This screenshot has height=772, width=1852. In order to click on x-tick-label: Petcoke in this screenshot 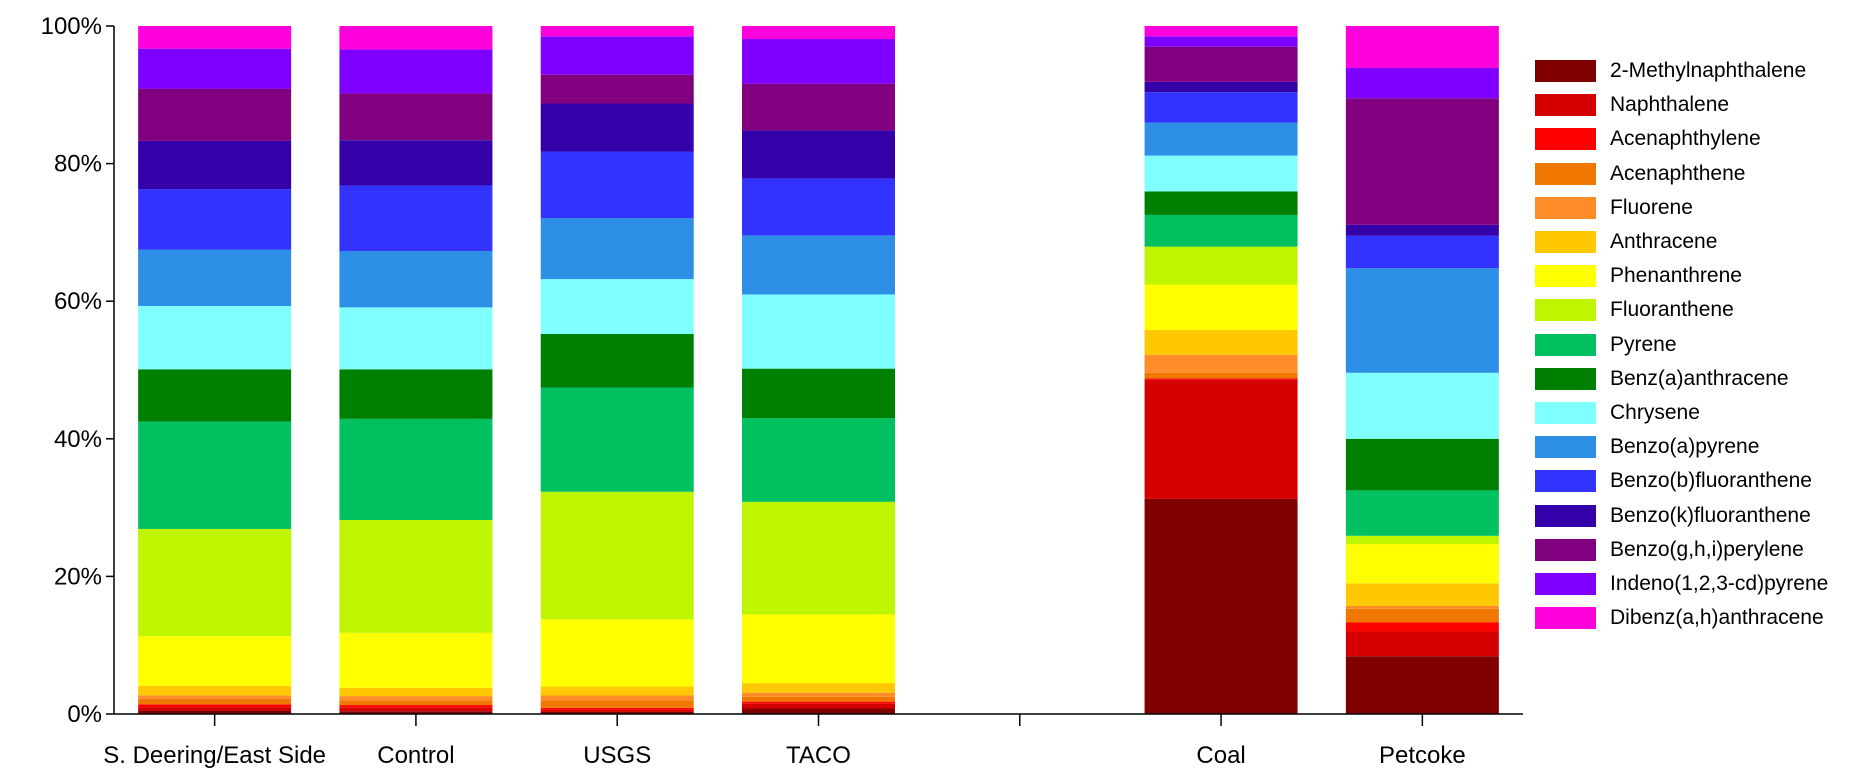, I will do `click(1422, 755)`.